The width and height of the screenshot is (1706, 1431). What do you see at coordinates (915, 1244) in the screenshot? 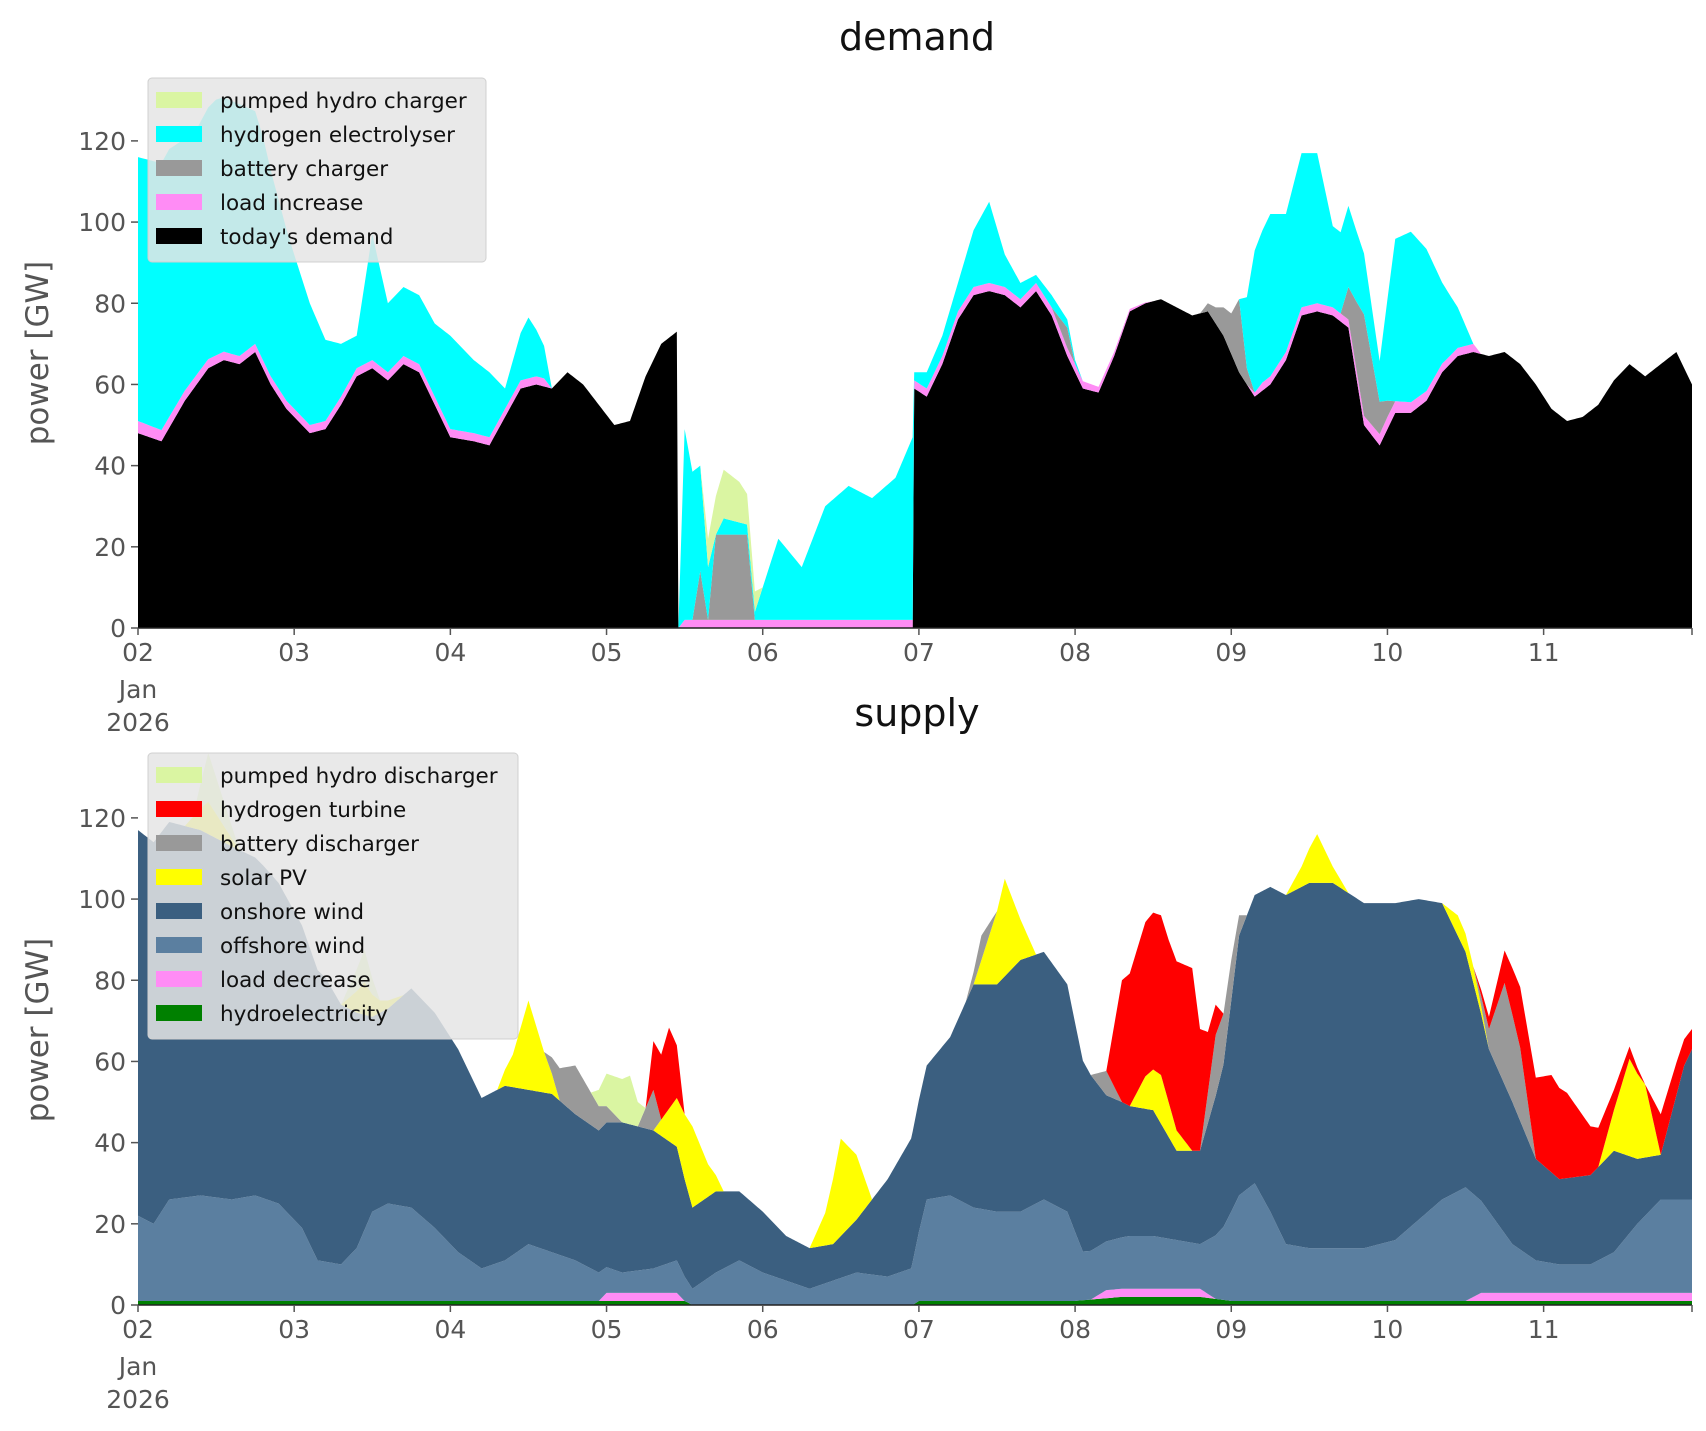
I see `area-offshore-wind` at bounding box center [915, 1244].